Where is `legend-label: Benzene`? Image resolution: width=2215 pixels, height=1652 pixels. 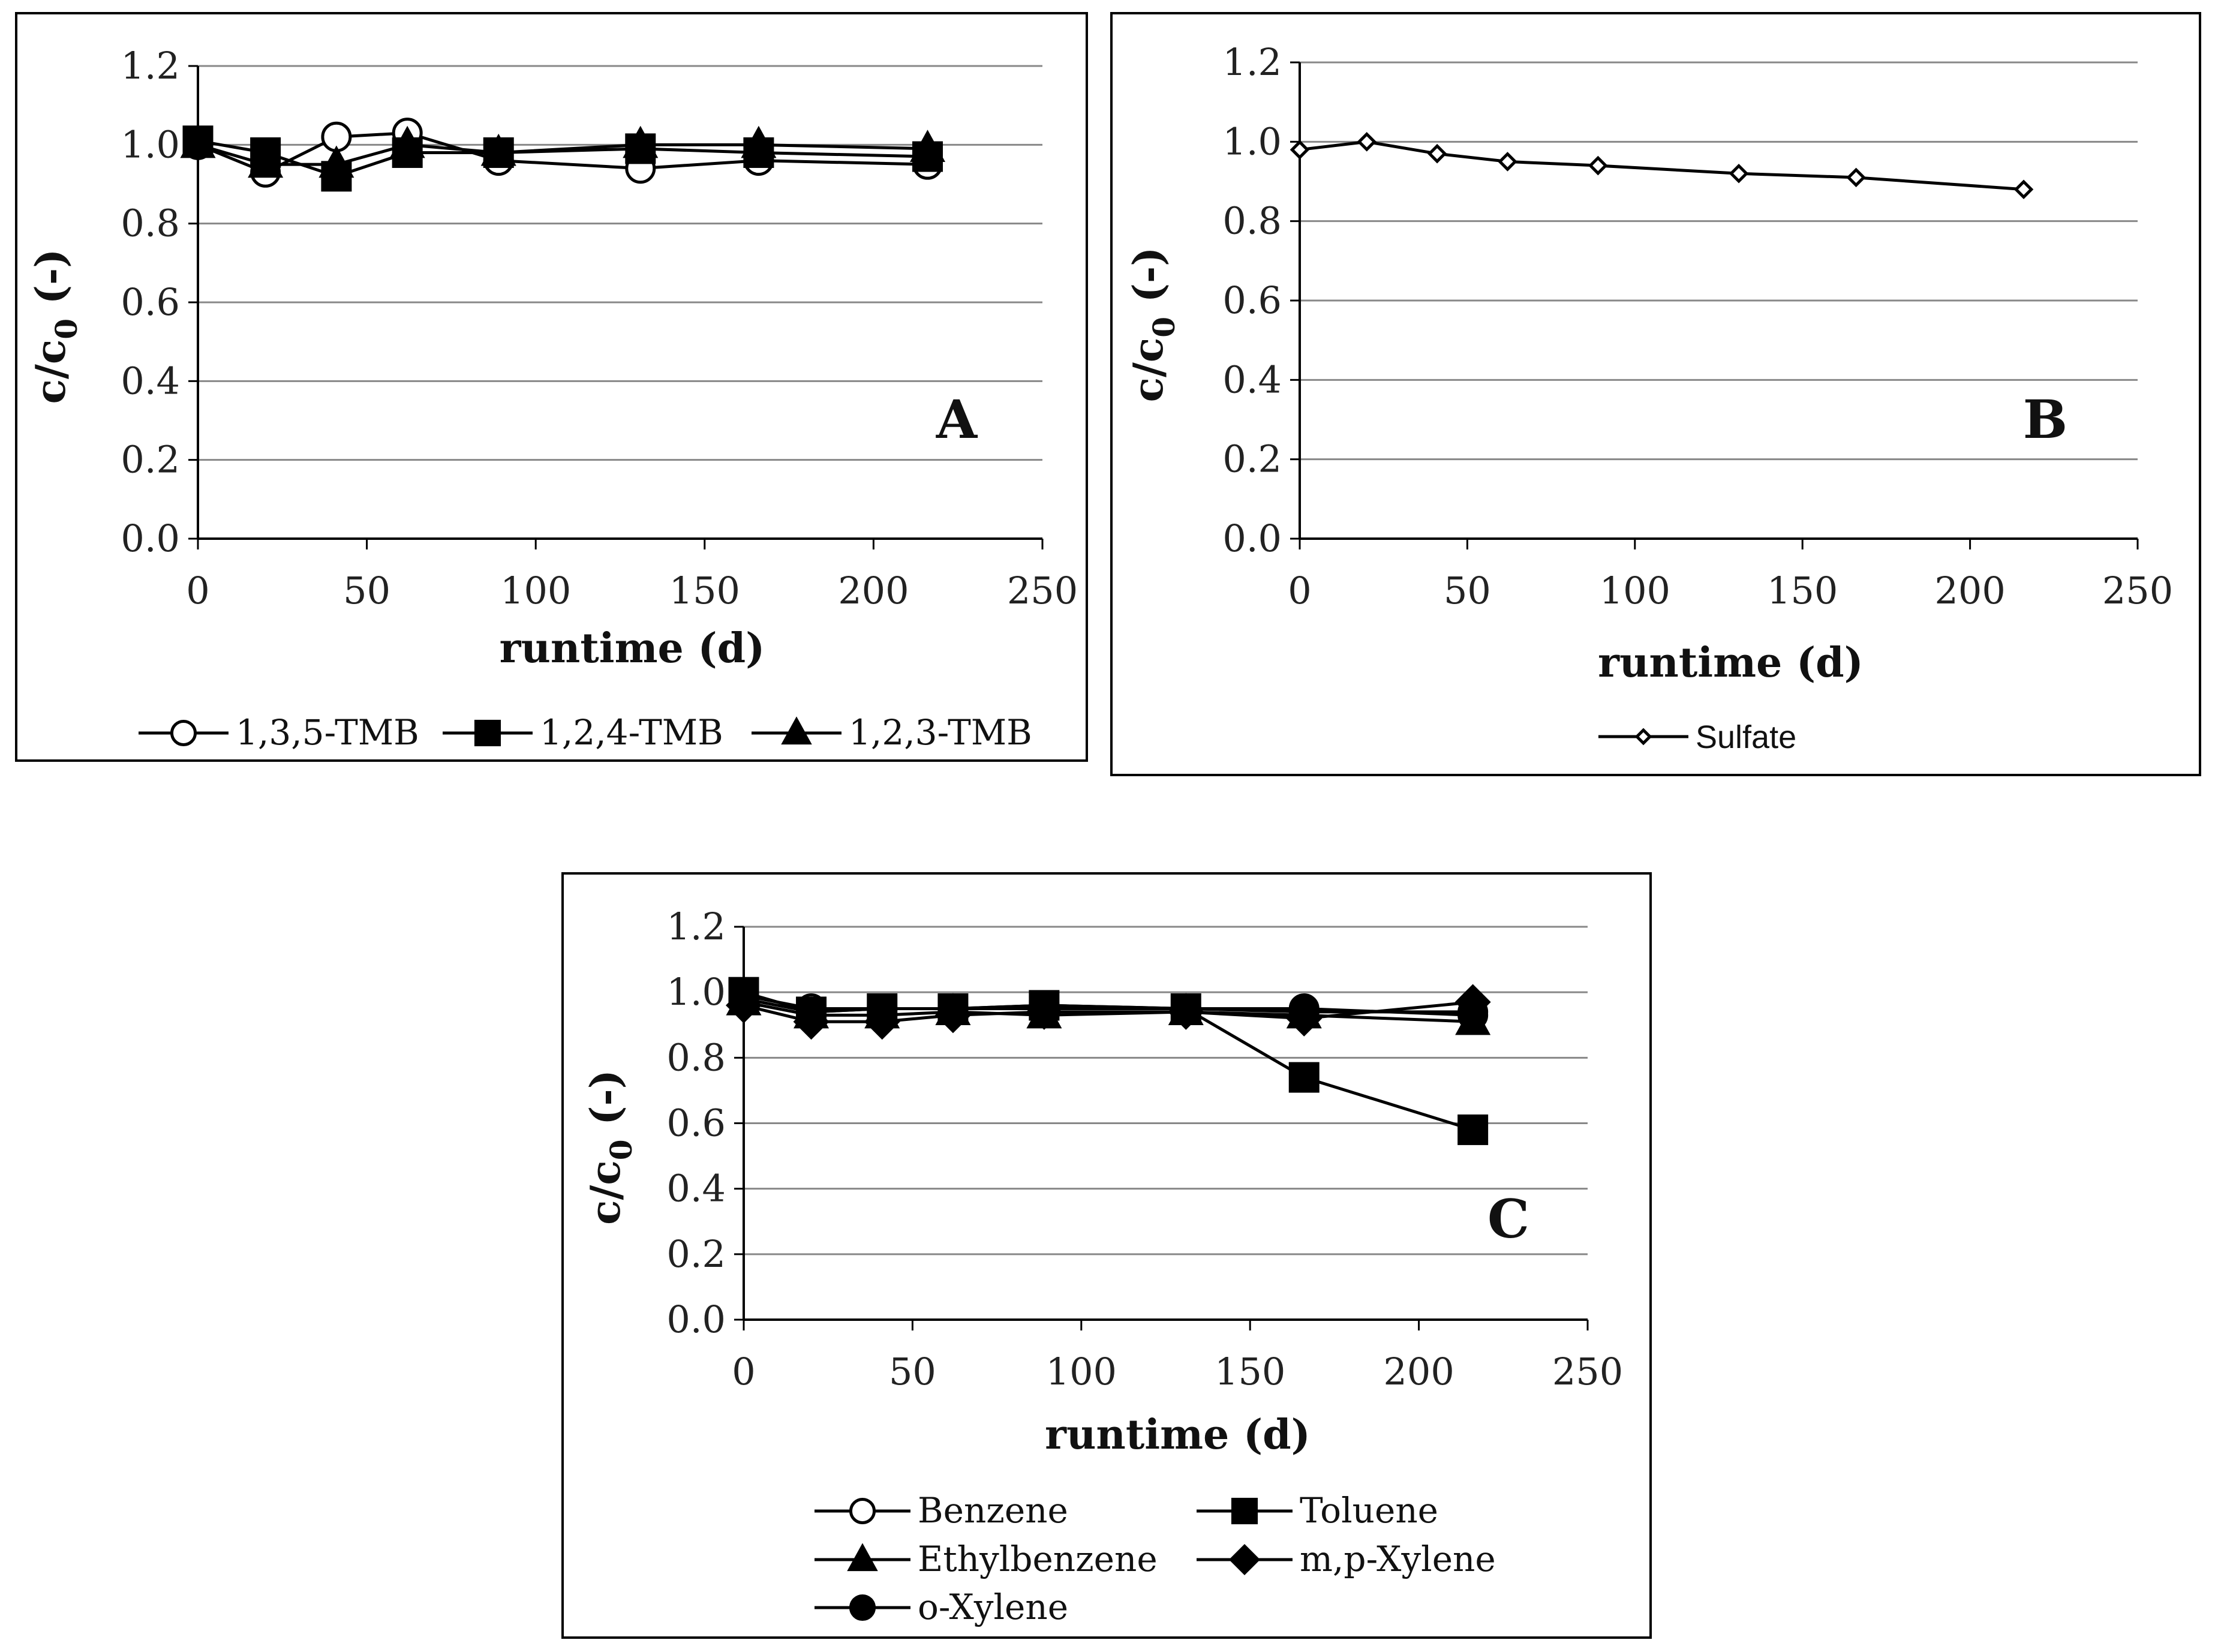
legend-label: Benzene is located at coordinates (993, 1510).